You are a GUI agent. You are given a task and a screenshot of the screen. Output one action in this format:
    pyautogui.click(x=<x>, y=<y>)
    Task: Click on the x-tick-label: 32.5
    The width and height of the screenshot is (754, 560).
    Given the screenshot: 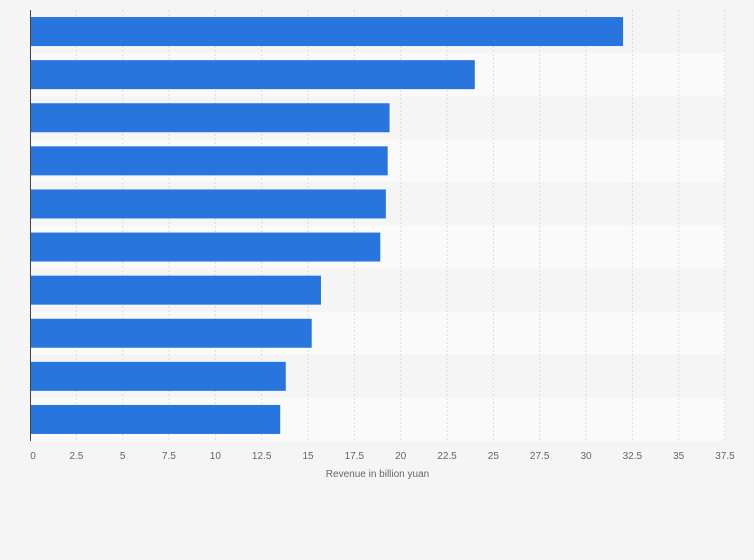 What is the action you would take?
    pyautogui.click(x=633, y=456)
    